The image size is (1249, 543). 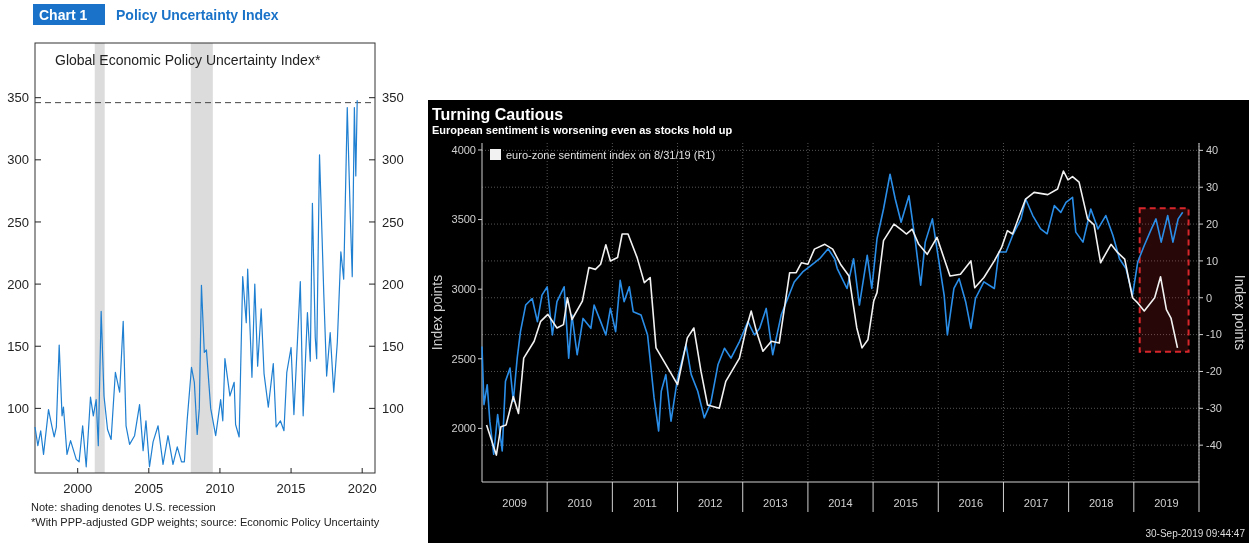 What do you see at coordinates (18, 408) in the screenshot?
I see `y-tick-label: 100` at bounding box center [18, 408].